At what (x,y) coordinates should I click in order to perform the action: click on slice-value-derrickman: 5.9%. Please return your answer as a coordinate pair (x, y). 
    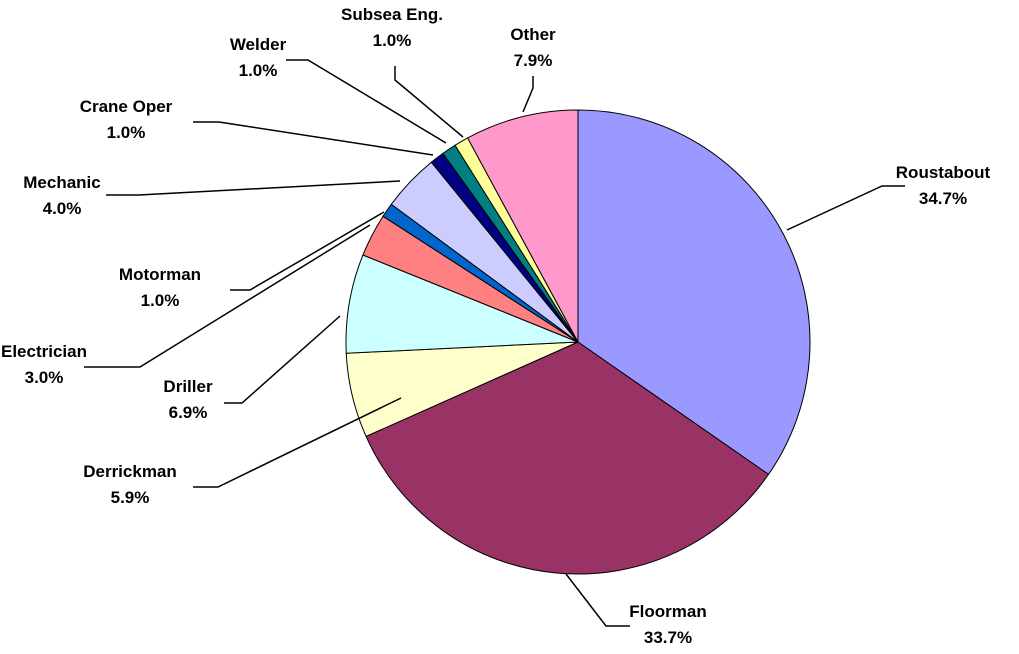
    Looking at the image, I should click on (130, 497).